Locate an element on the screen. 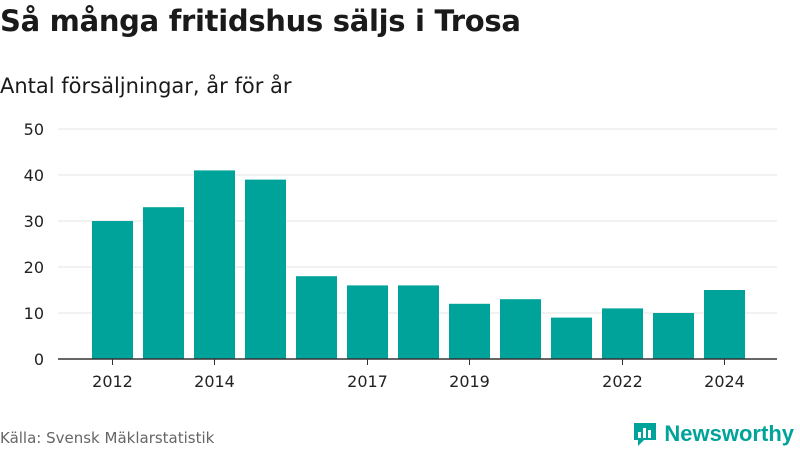 The width and height of the screenshot is (800, 450). y-tick-label: 50 is located at coordinates (34, 129).